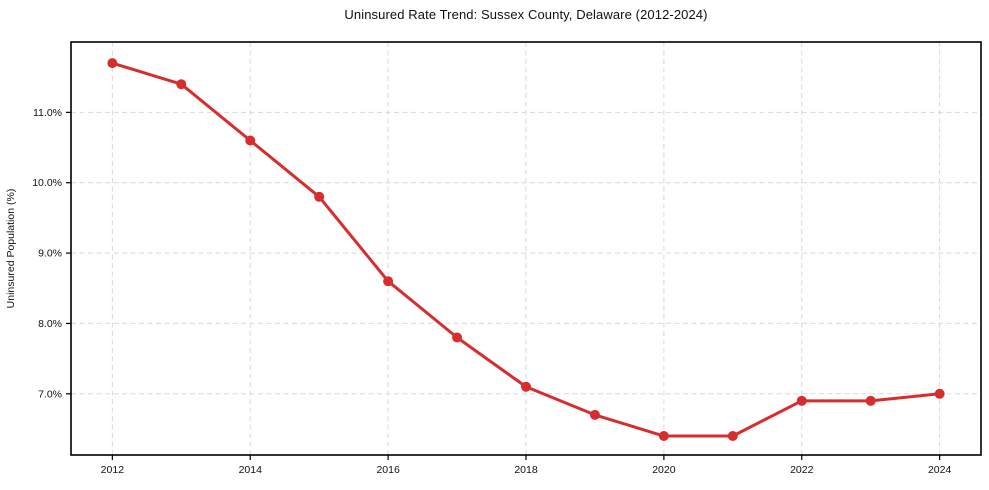  I want to click on y-tick-label: 10.0%, so click(47, 183).